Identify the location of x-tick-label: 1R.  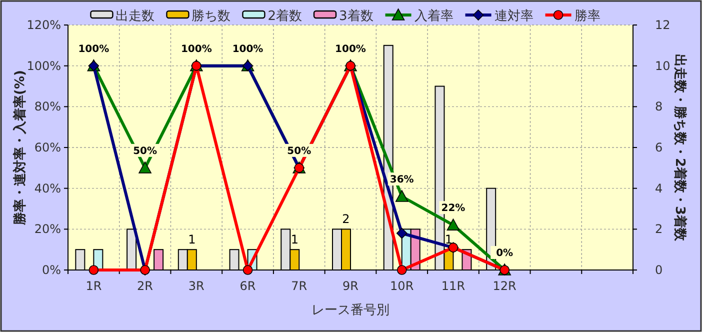
(94, 286).